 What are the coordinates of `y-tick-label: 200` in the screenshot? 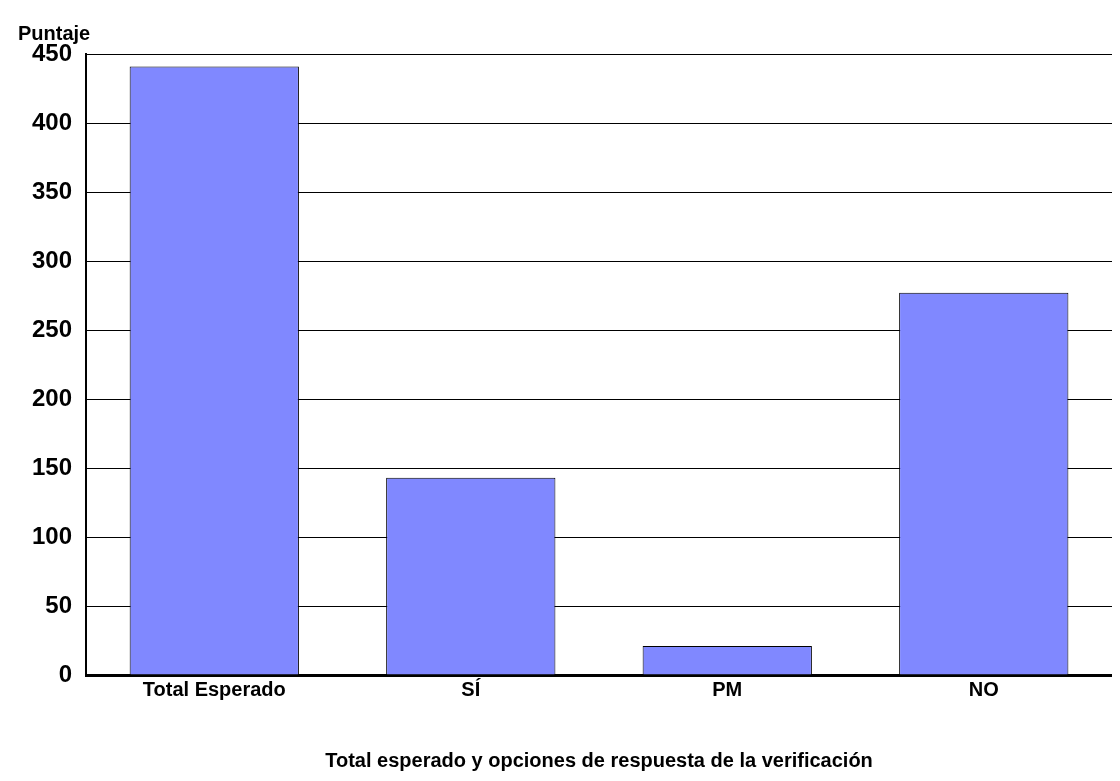 It's located at (52, 397).